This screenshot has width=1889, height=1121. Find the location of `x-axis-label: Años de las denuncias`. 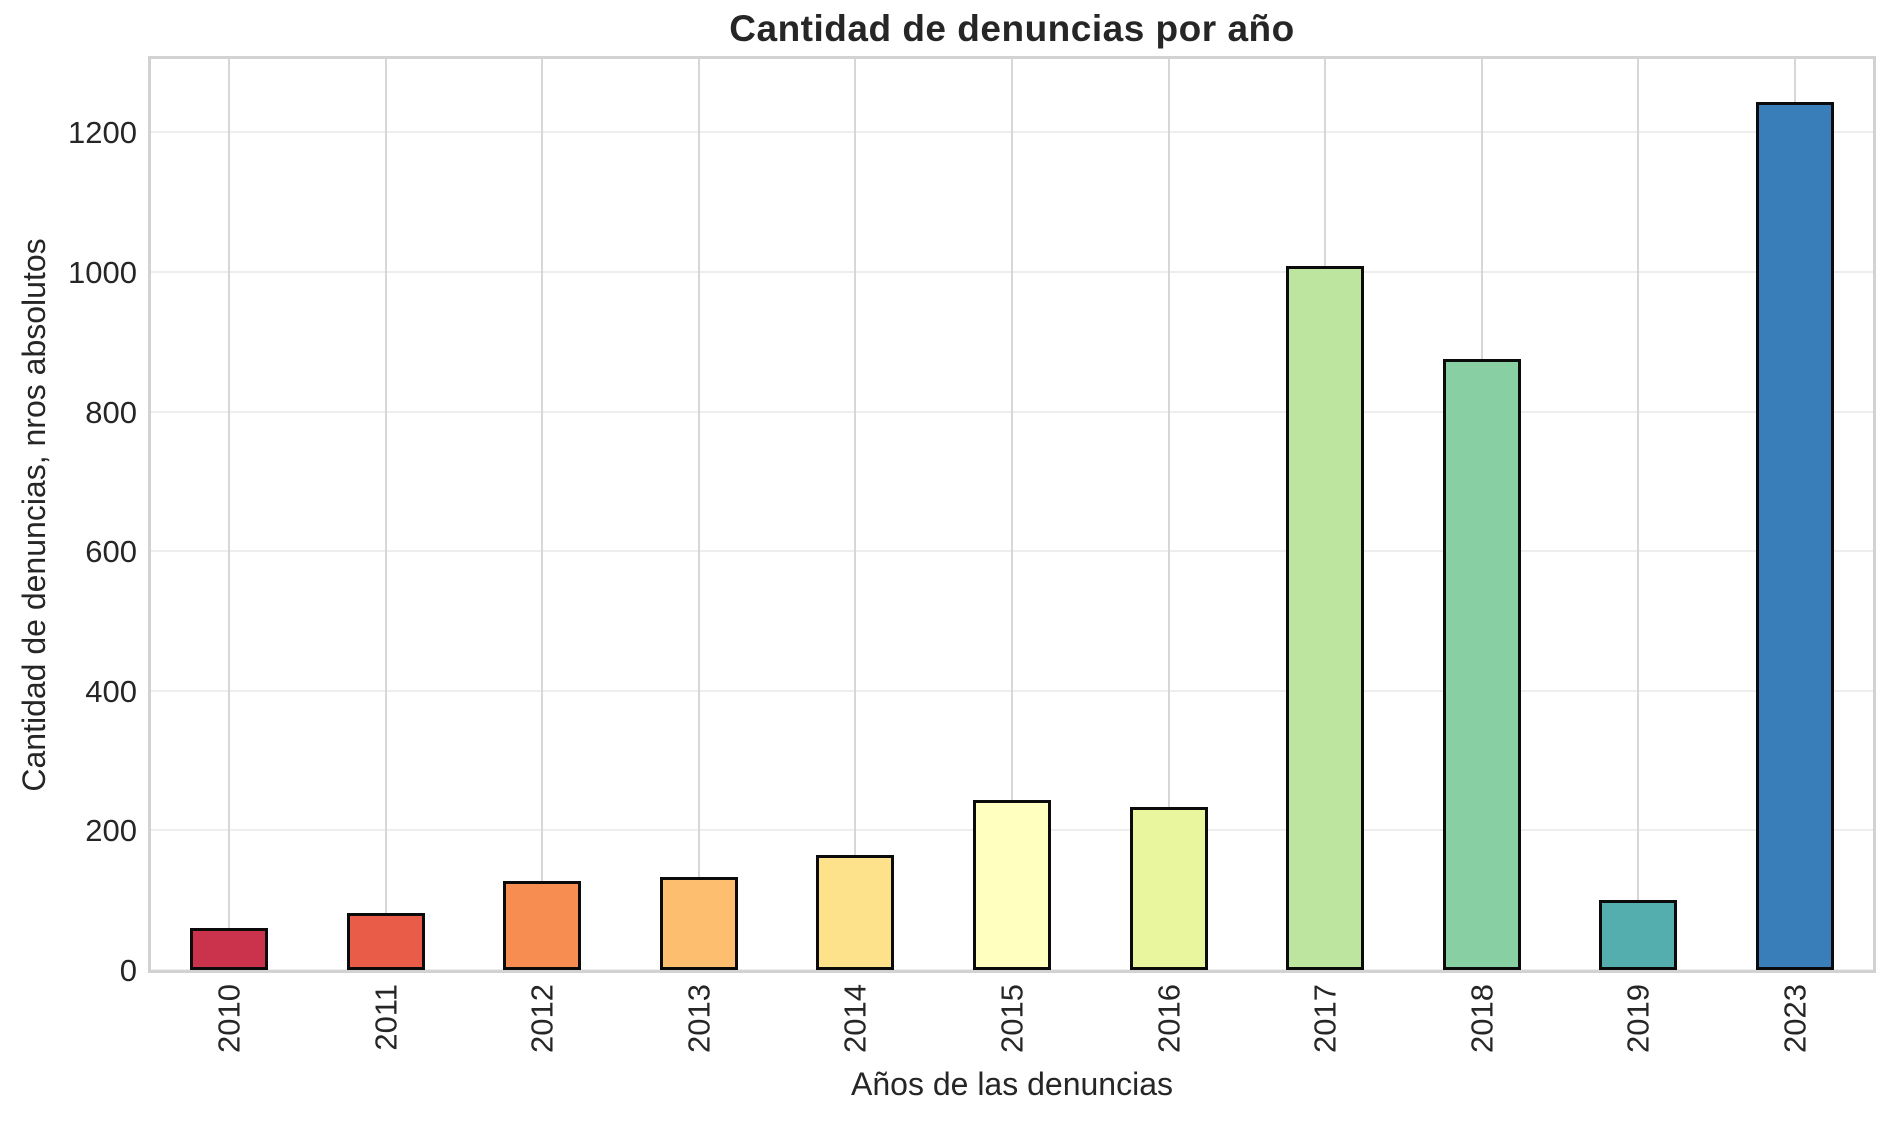

x-axis-label: Años de las denuncias is located at coordinates (1012, 1084).